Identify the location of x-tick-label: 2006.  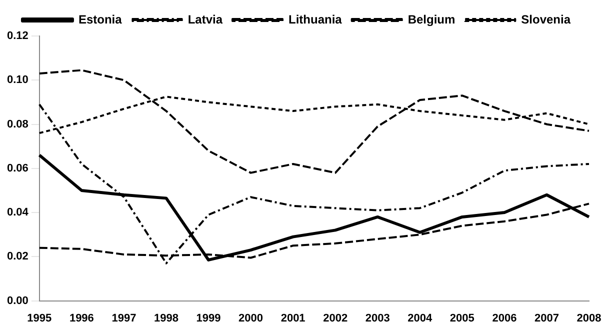
(504, 318).